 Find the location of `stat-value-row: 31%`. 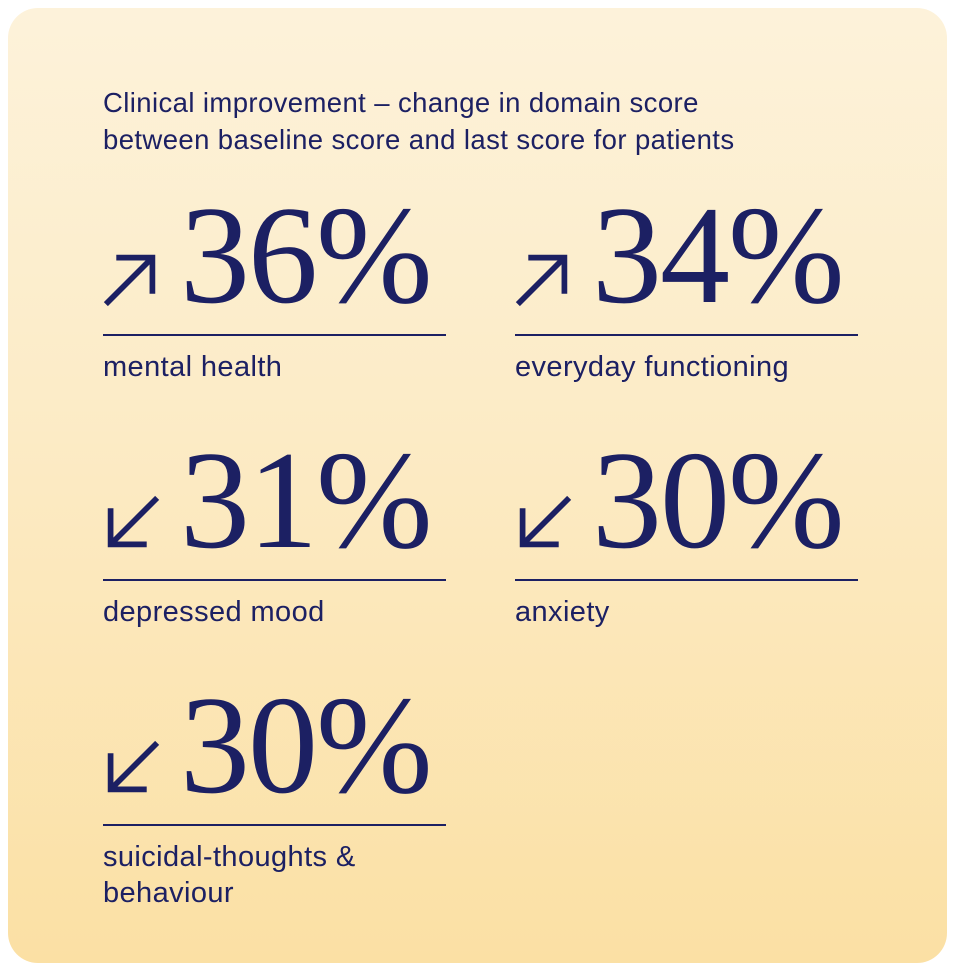

stat-value-row: 31% is located at coordinates (274, 500).